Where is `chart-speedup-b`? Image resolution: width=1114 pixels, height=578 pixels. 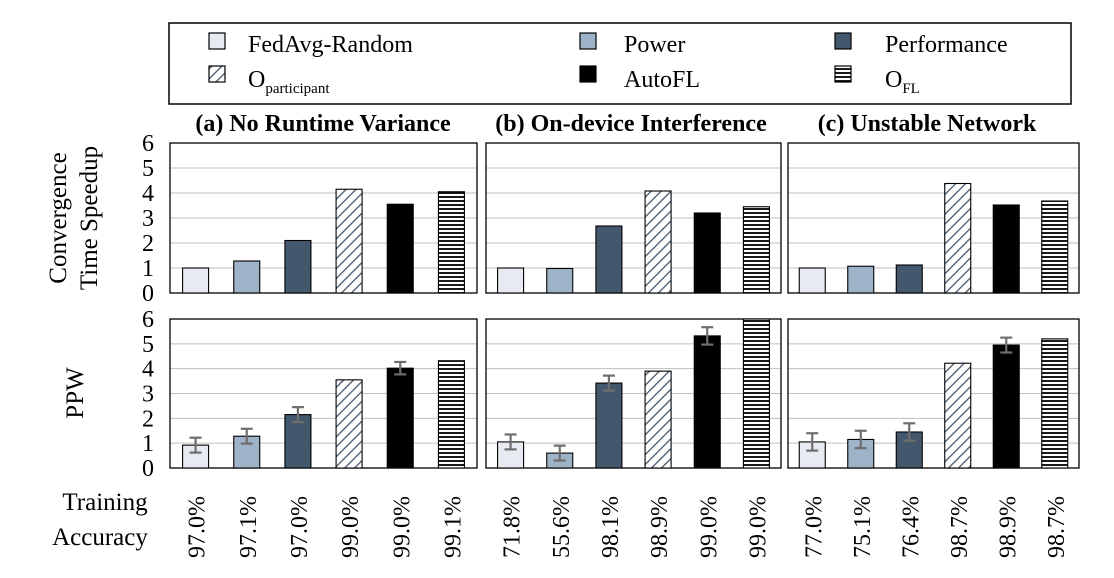
chart-speedup-b is located at coordinates (633, 218).